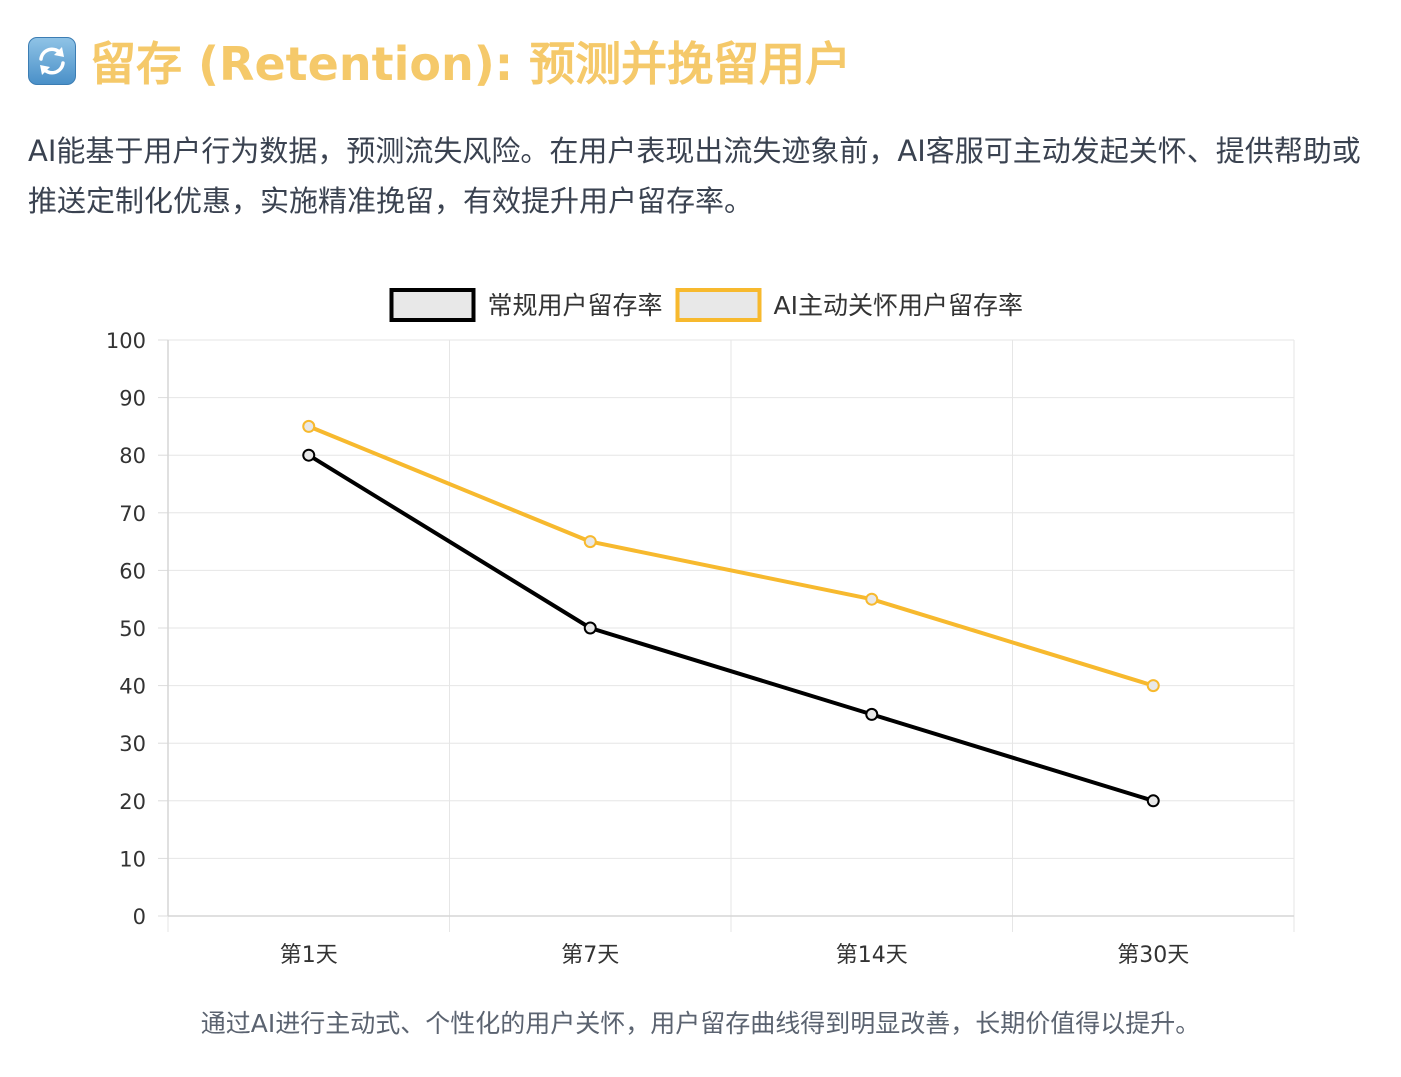 The height and width of the screenshot is (1077, 1401). Describe the element at coordinates (132, 571) in the screenshot. I see `y-tick-label: 60` at that location.